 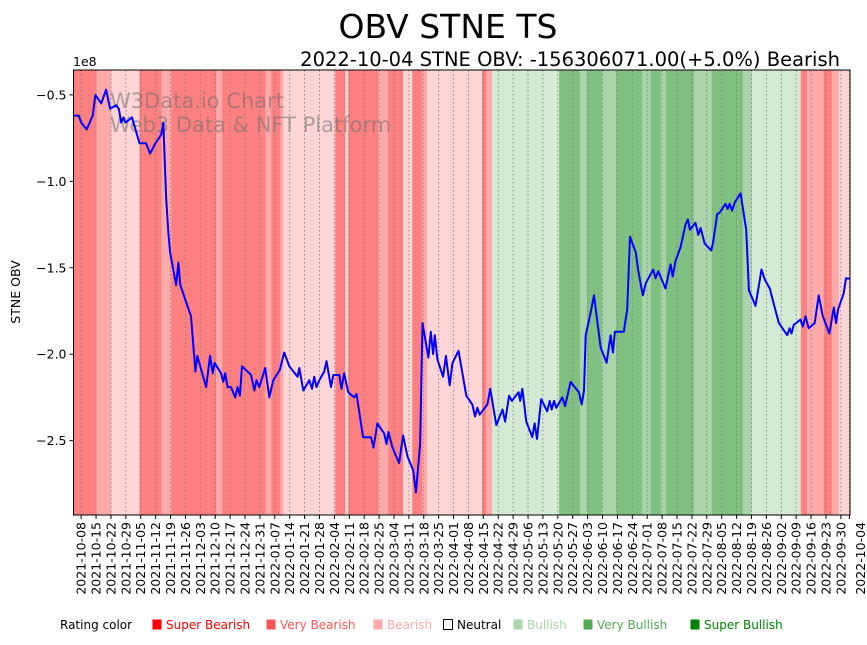 I want to click on watermark-line-2: Web3 Data & NFT Platform, so click(x=250, y=125).